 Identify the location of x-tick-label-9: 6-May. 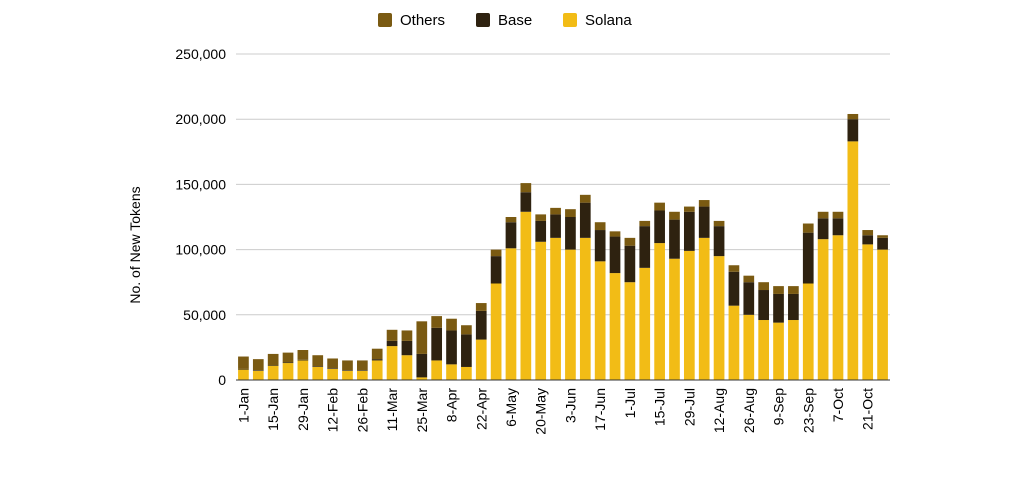
(511, 407).